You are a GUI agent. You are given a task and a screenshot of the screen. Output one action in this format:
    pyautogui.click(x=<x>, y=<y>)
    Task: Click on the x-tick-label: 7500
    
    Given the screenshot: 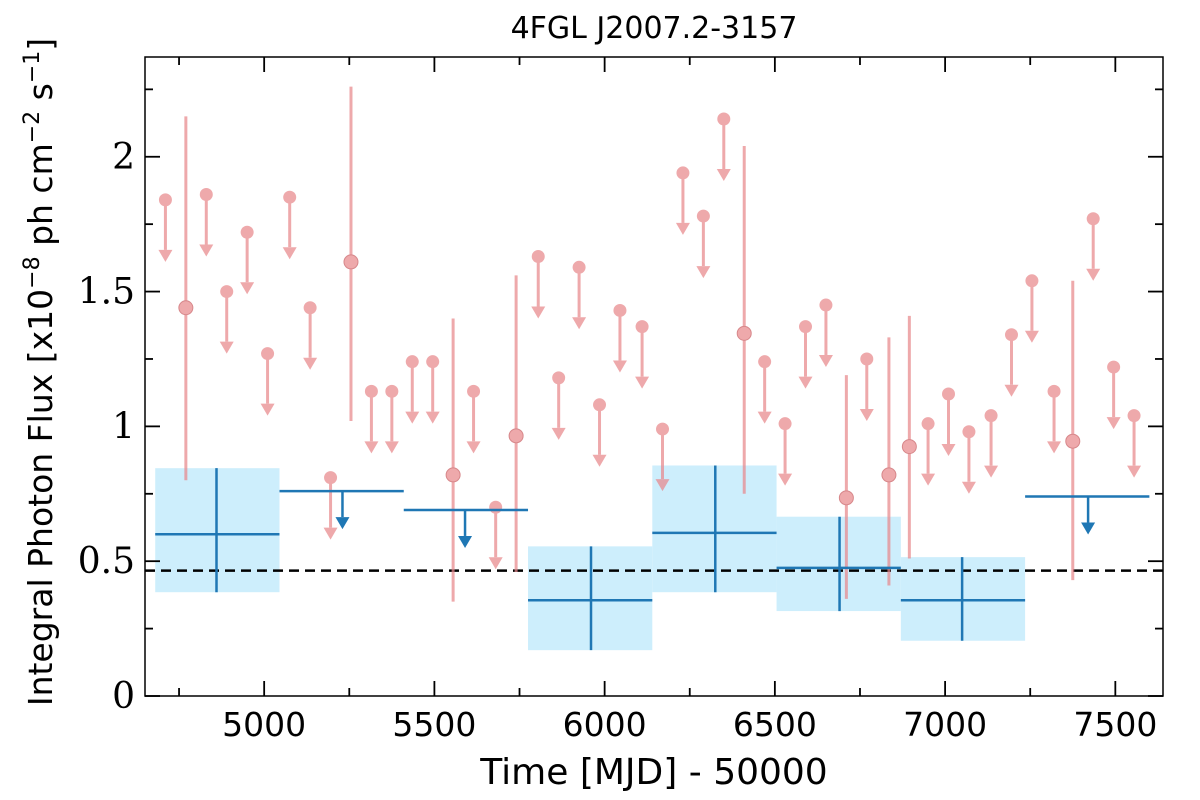 What is the action you would take?
    pyautogui.click(x=1115, y=724)
    